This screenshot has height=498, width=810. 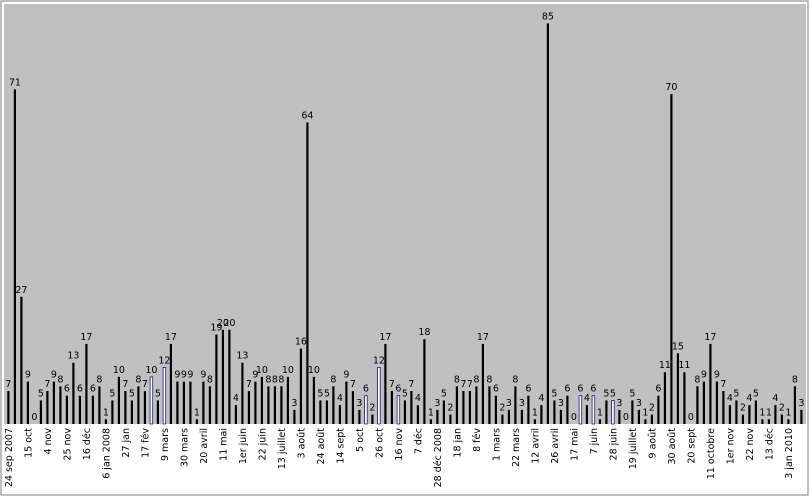 I want to click on data-label: 71, so click(x=15, y=82).